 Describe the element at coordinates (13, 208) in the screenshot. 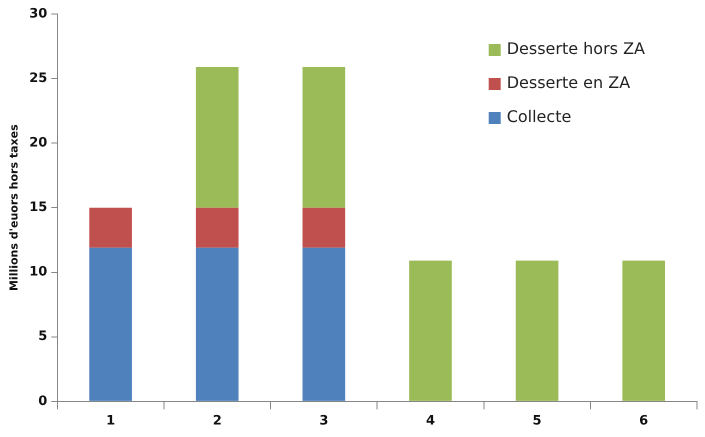

I see `y-axis-title: Millions d'euors hors taxes` at that location.